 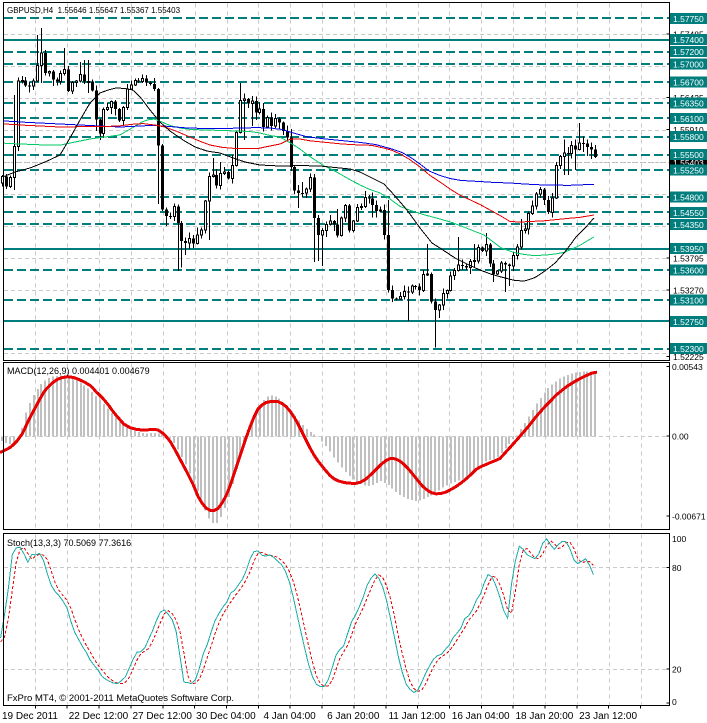 I want to click on svg-text: 4 Jan 04:00, so click(x=289, y=716).